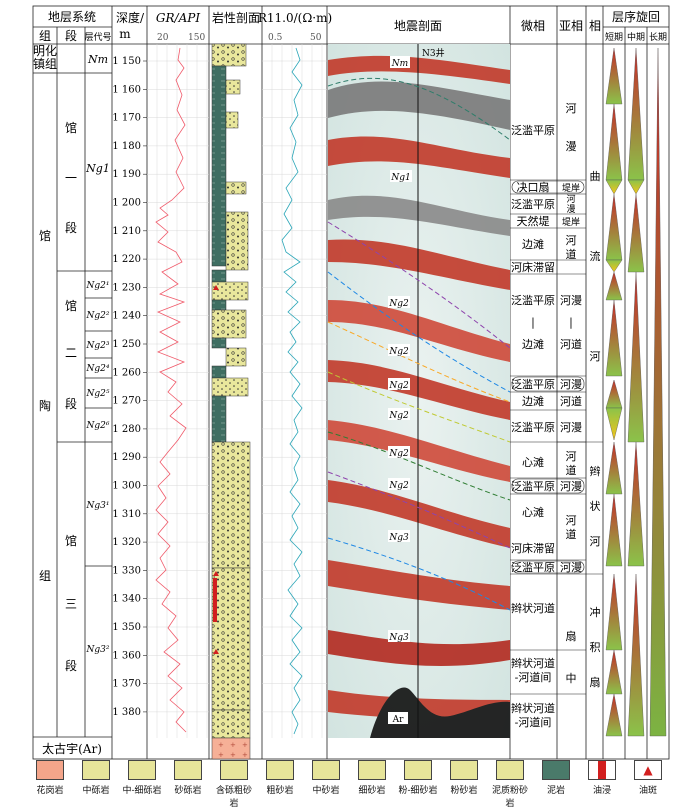 Image resolution: width=700 pixels, height=809 pixels. I want to click on mf-mid-bar-1: 心滩, so click(533, 462).